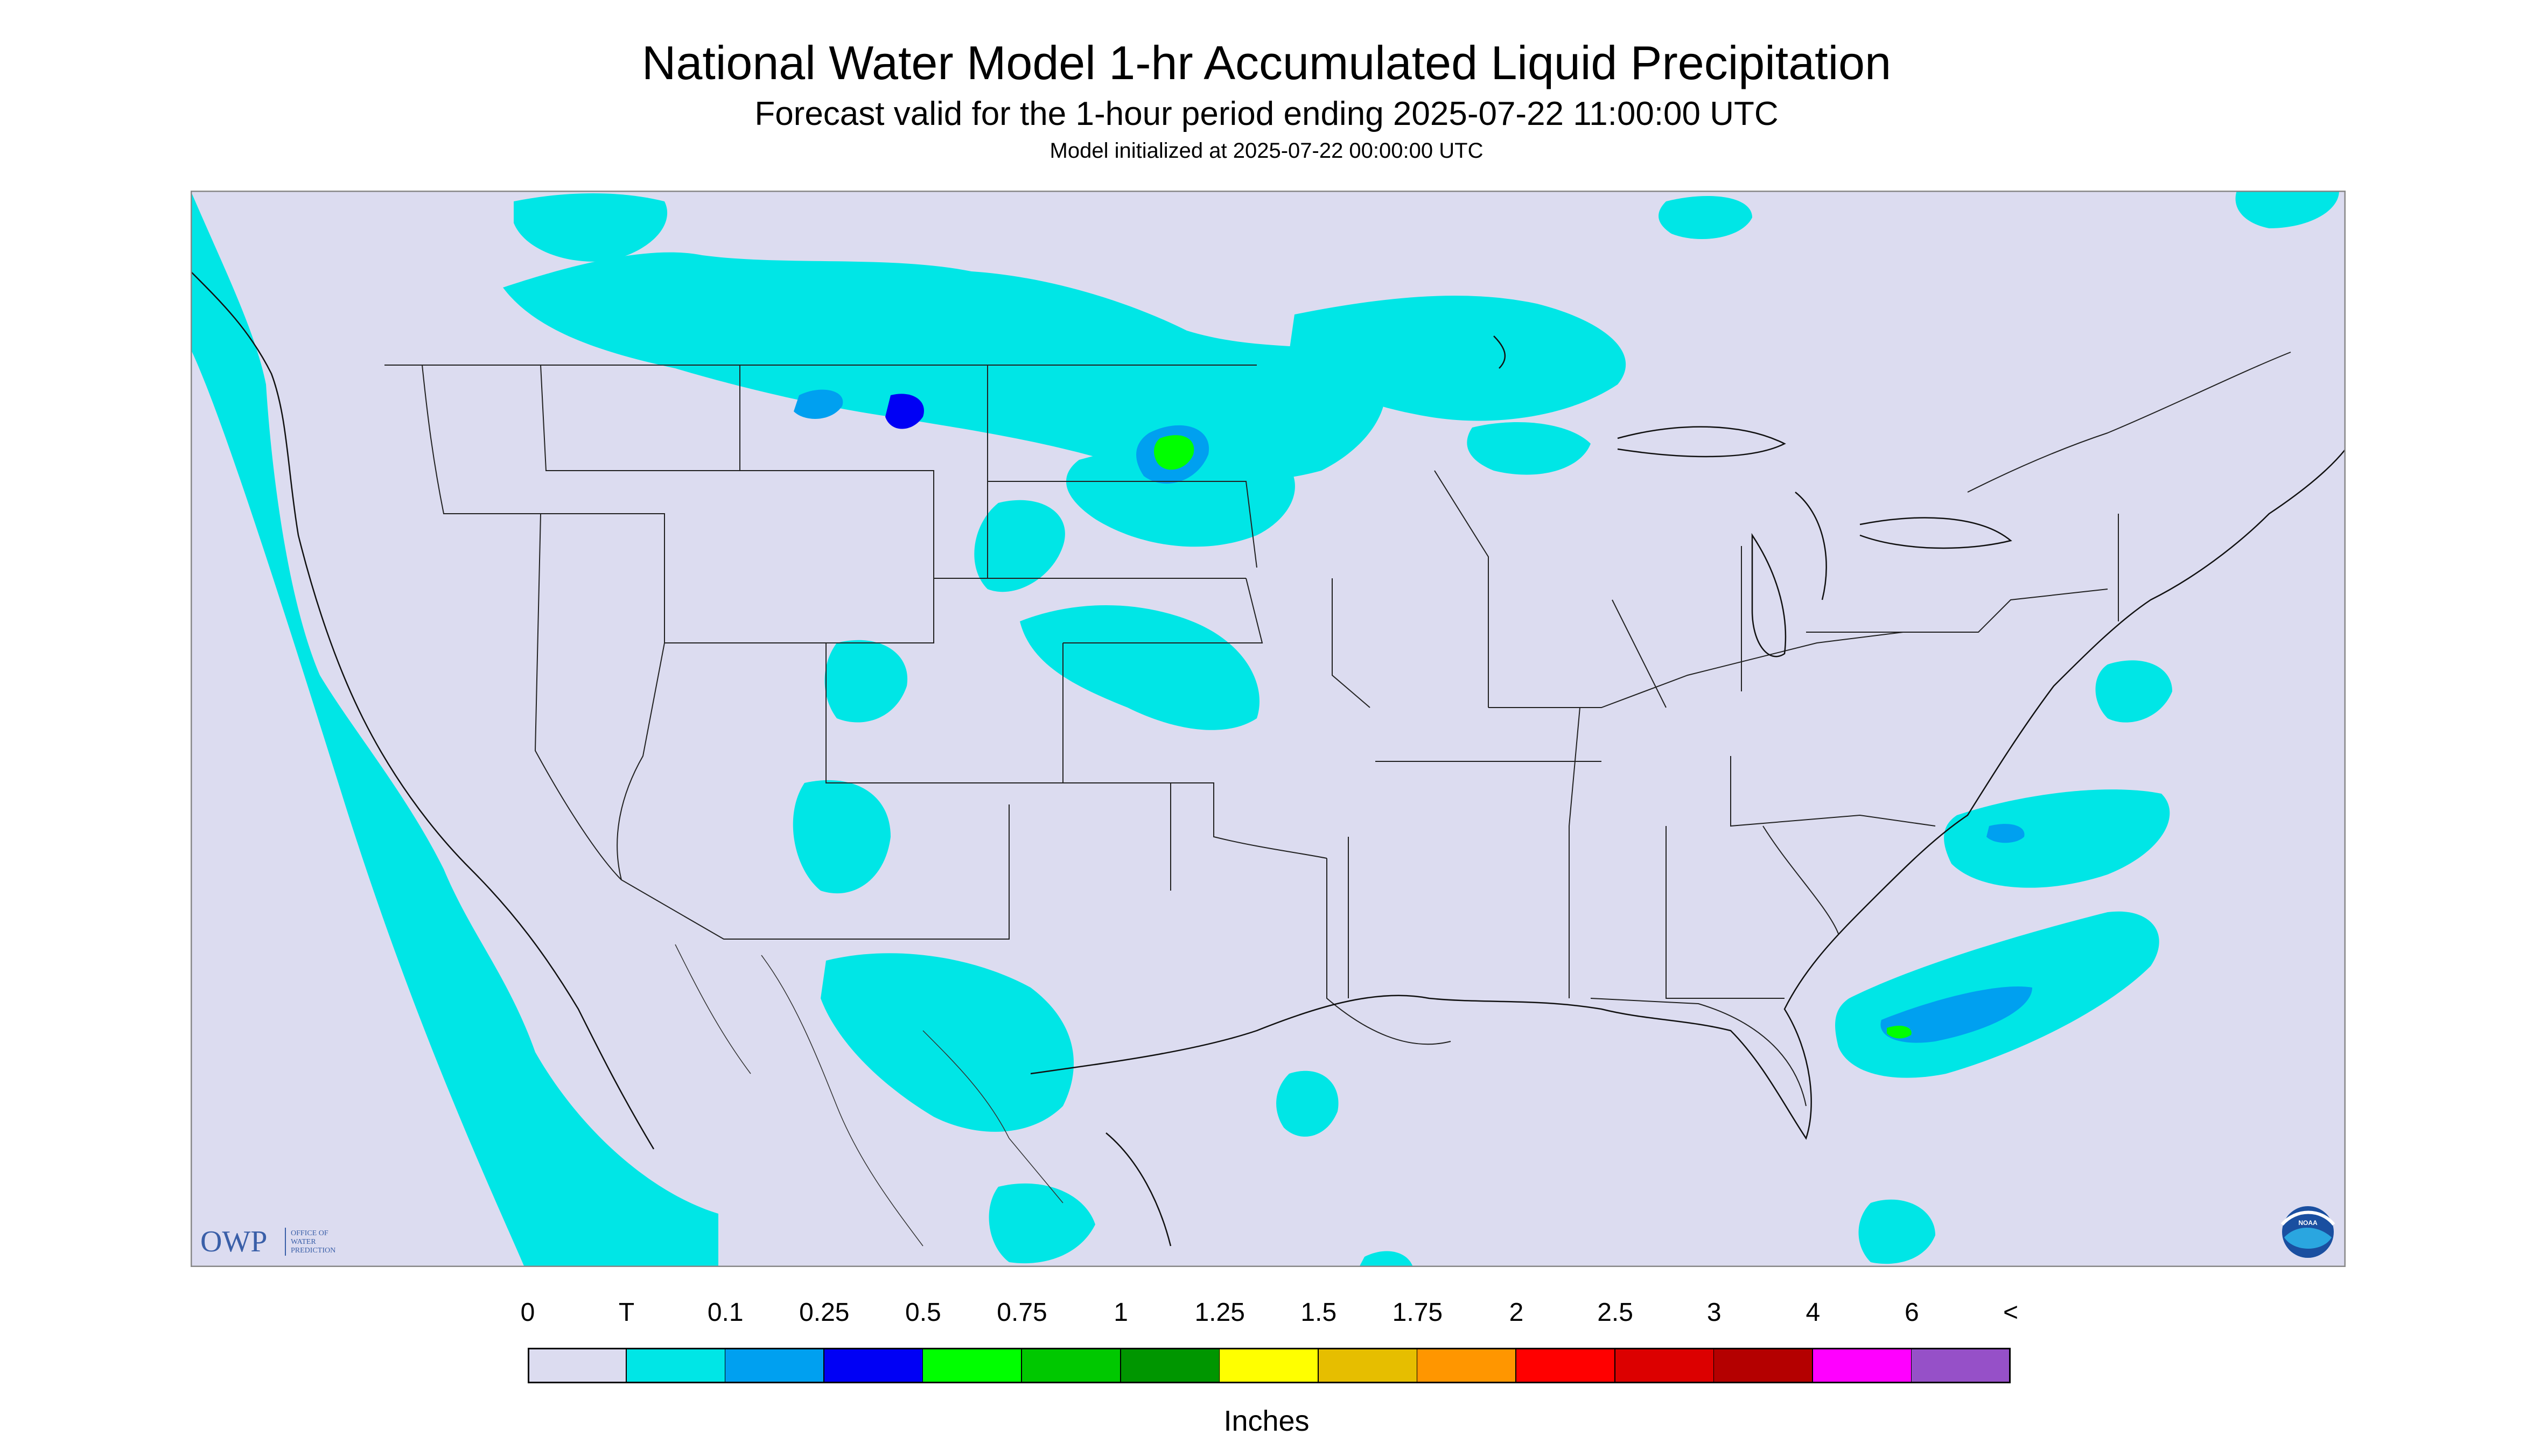 The width and height of the screenshot is (2533, 1456). What do you see at coordinates (923, 1312) in the screenshot?
I see `legend-label: 0.5` at bounding box center [923, 1312].